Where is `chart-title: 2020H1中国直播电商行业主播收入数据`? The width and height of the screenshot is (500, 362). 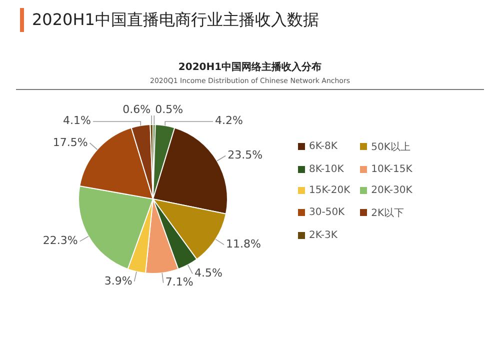 chart-title: 2020H1中国直播电商行业主播收入数据 is located at coordinates (175, 20).